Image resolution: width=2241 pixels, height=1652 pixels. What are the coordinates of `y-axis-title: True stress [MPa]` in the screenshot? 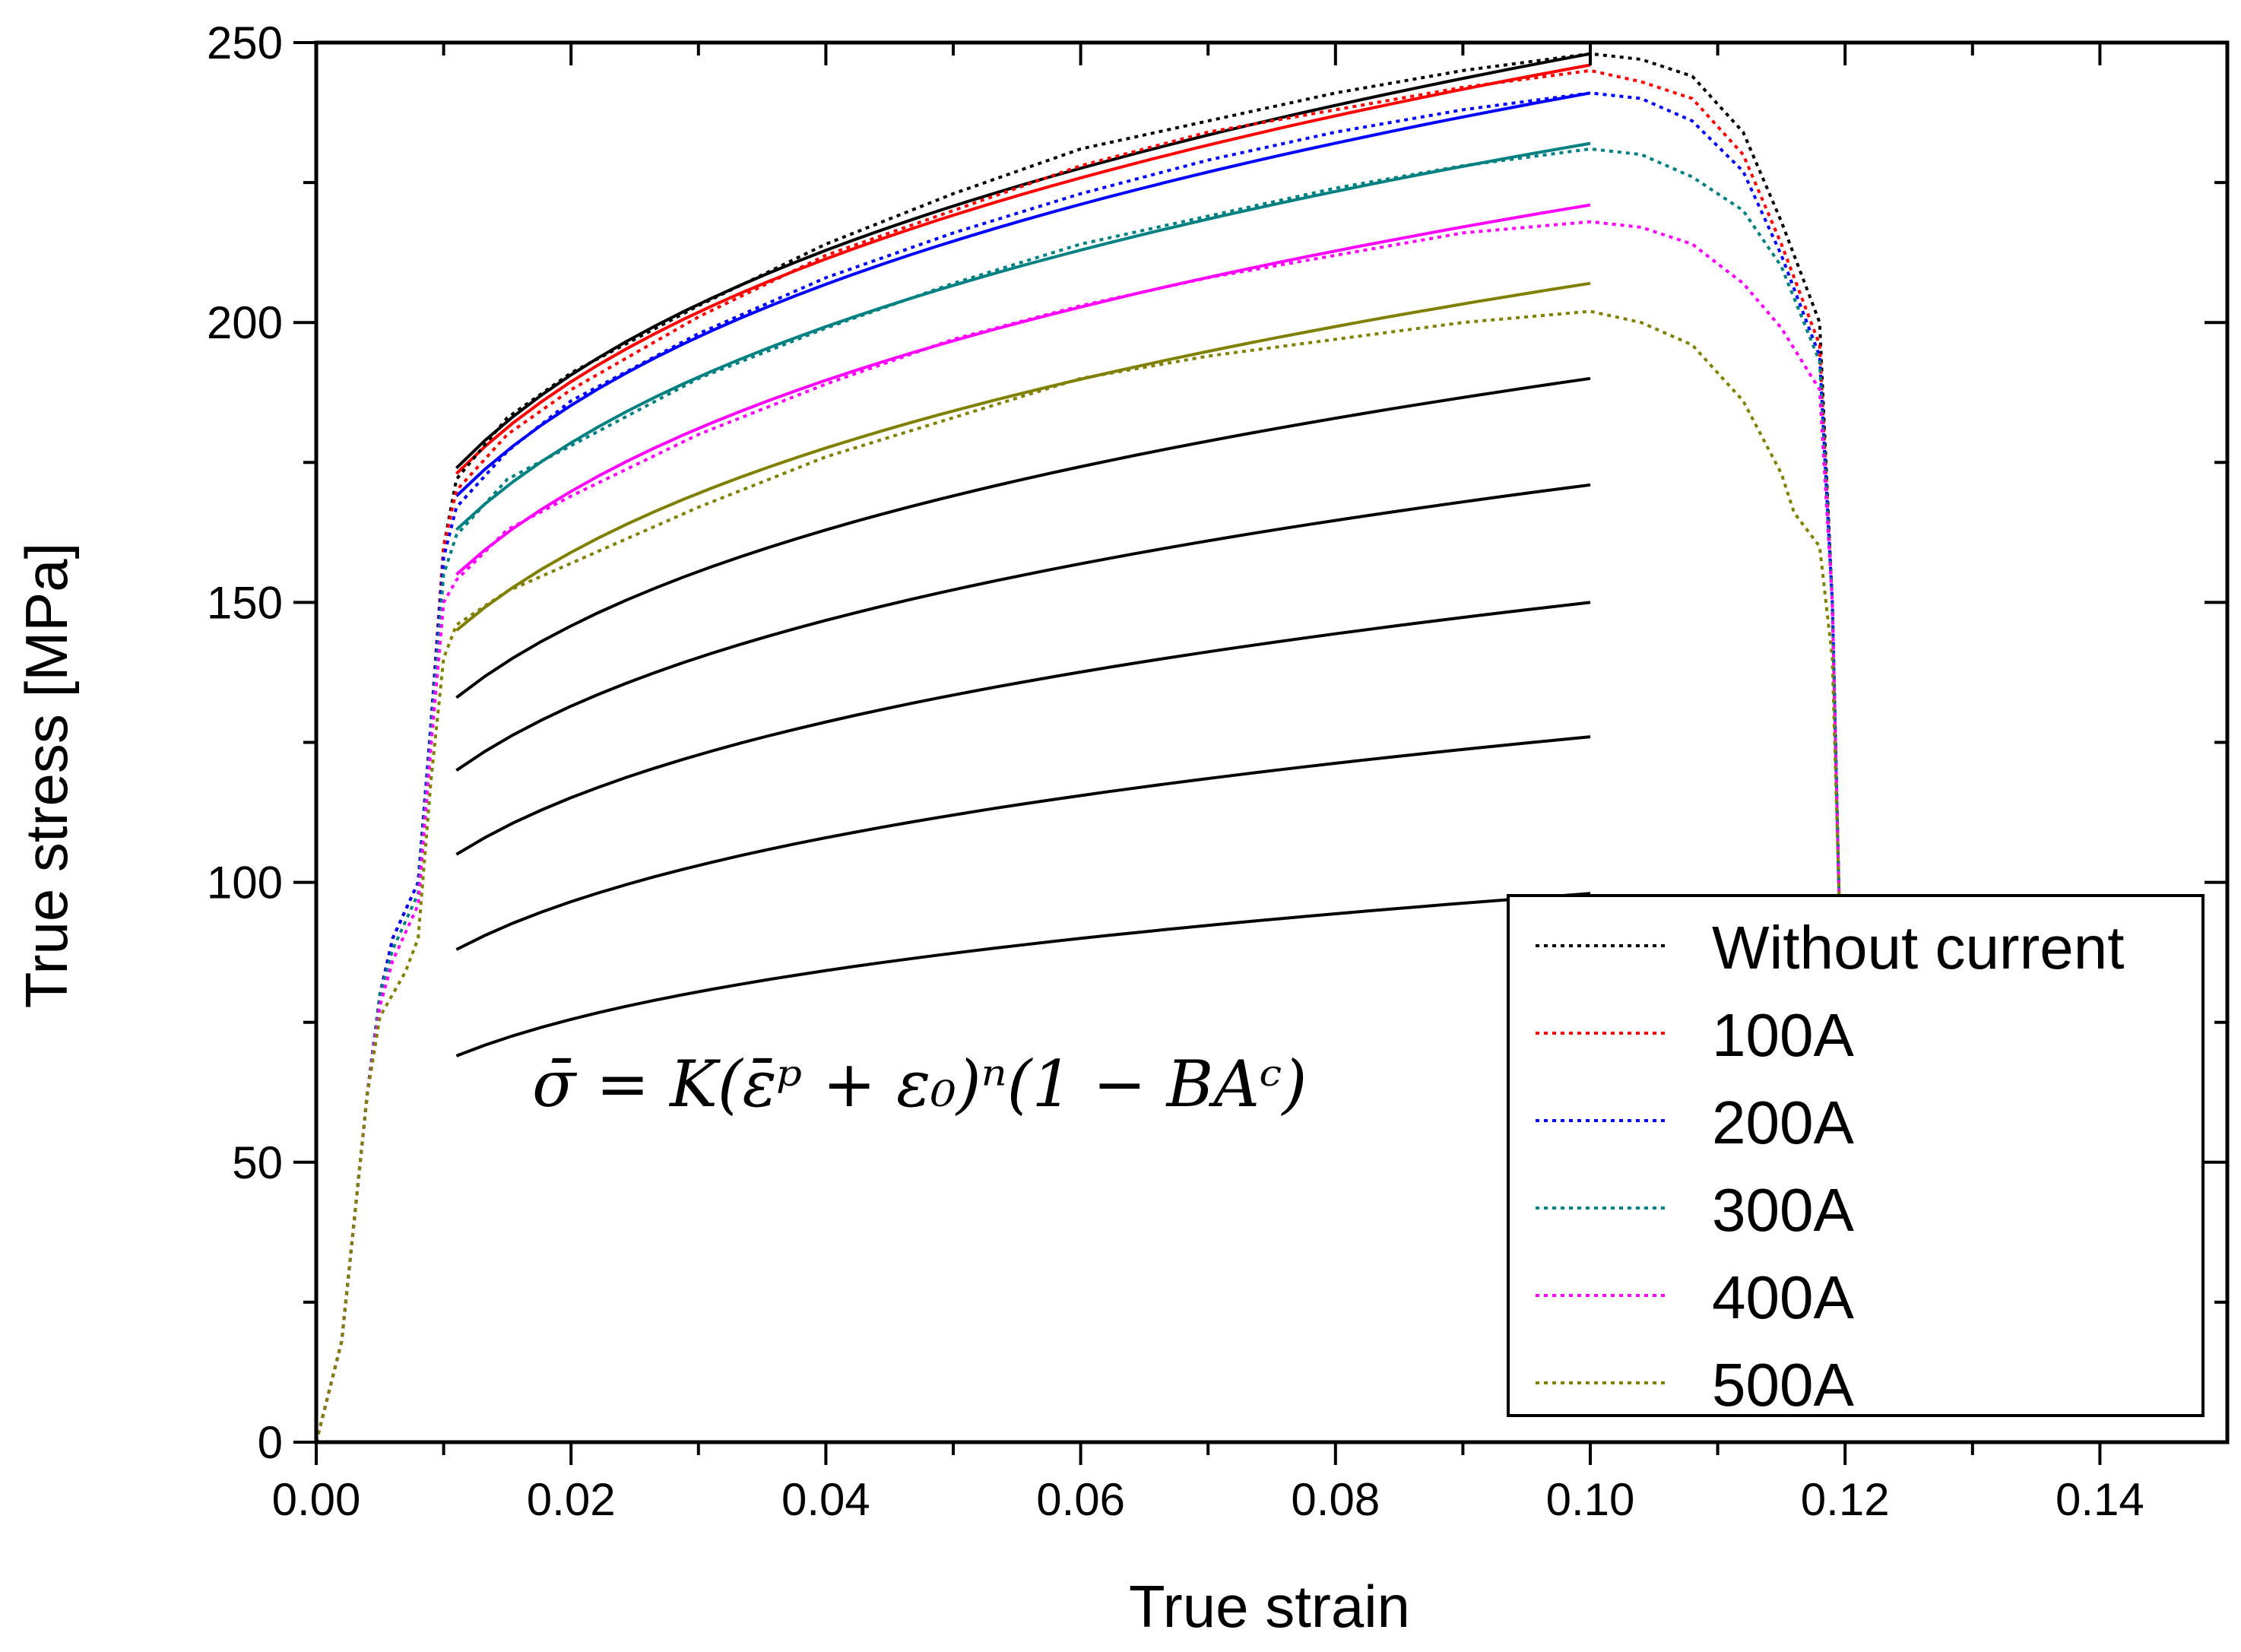 It's located at (46, 776).